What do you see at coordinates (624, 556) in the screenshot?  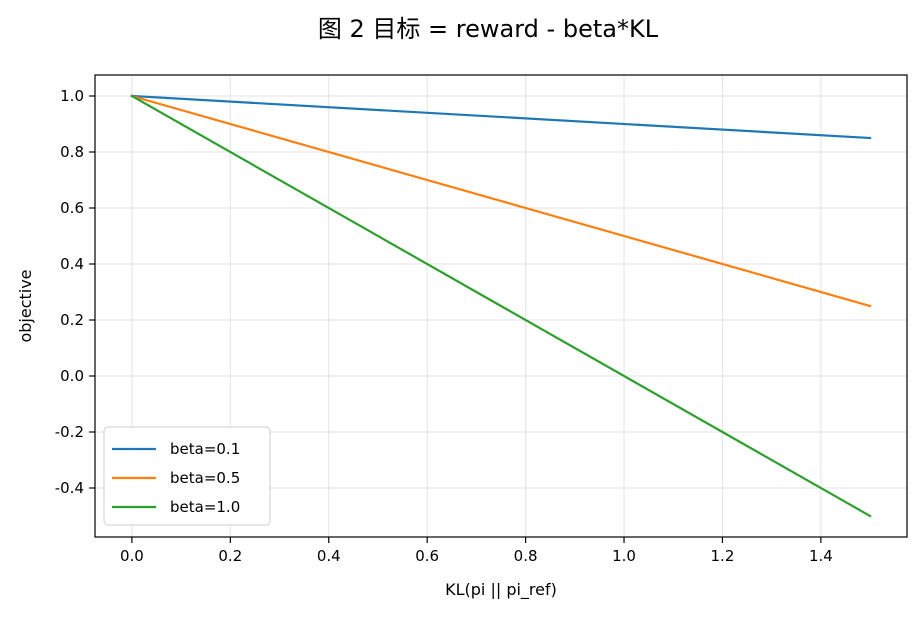 I see `x-tick-label: 1.0` at bounding box center [624, 556].